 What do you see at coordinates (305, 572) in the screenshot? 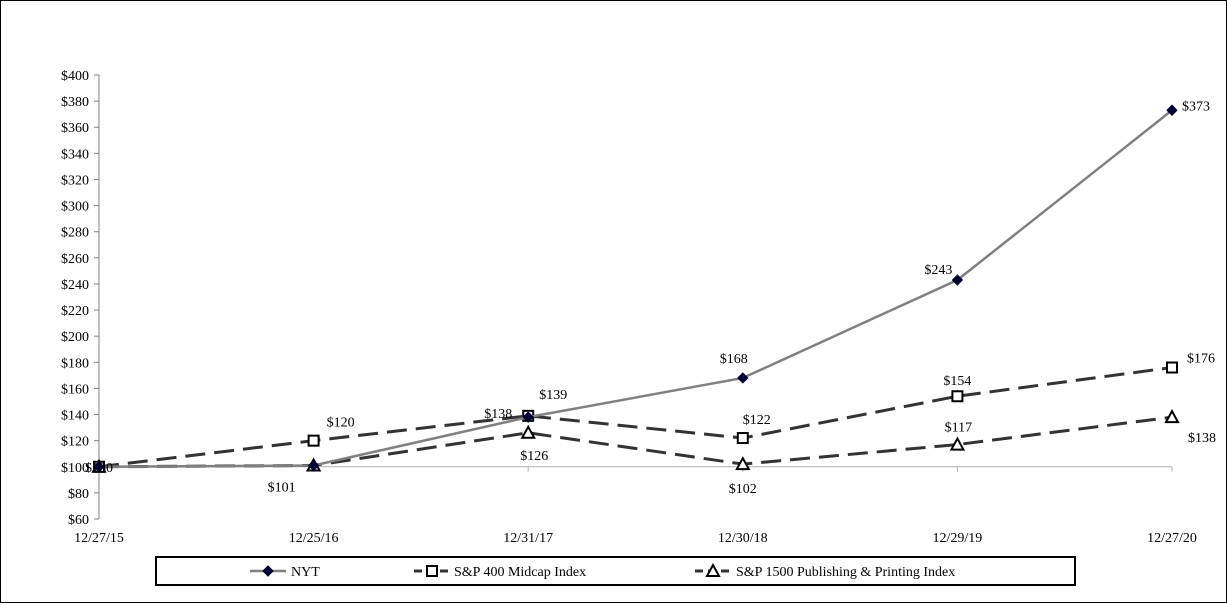
I see `legend-label-nyt: NYT` at bounding box center [305, 572].